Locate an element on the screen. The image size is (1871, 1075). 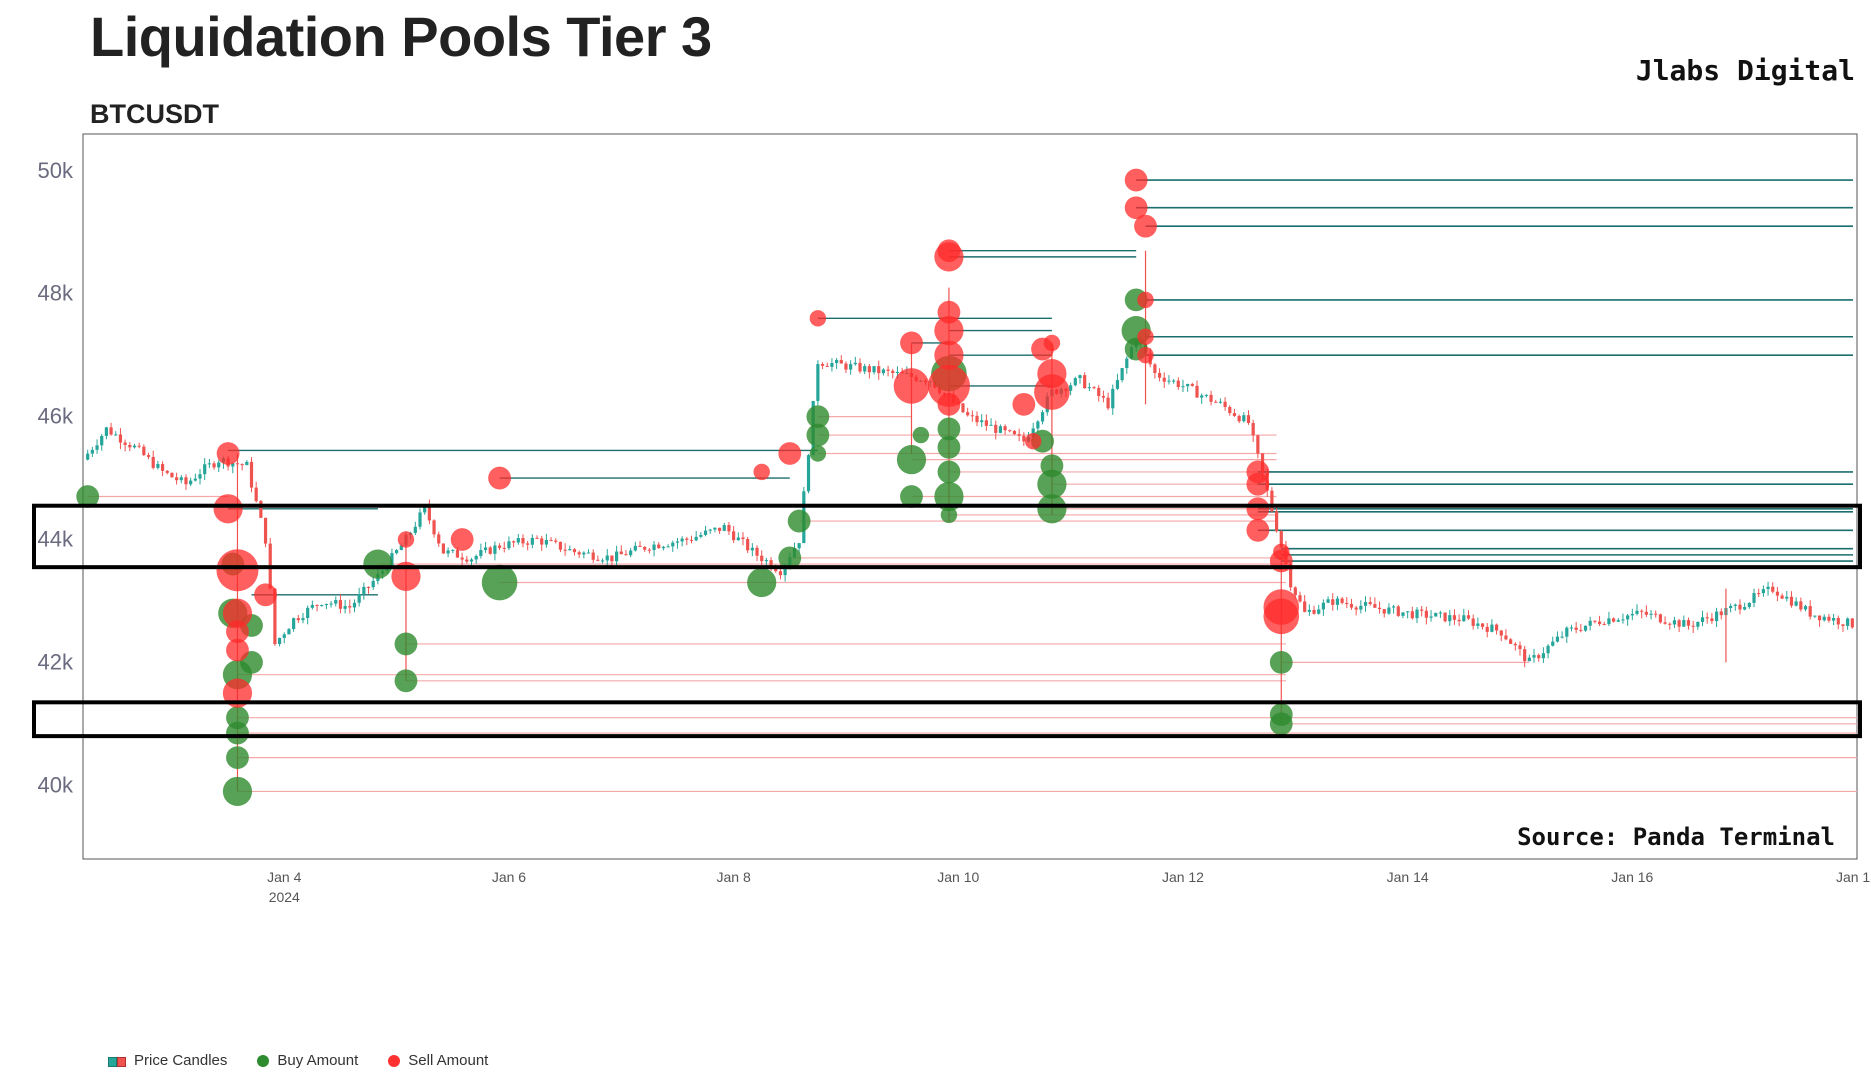
legend-item-price-candles: Price Candles is located at coordinates (166, 1060).